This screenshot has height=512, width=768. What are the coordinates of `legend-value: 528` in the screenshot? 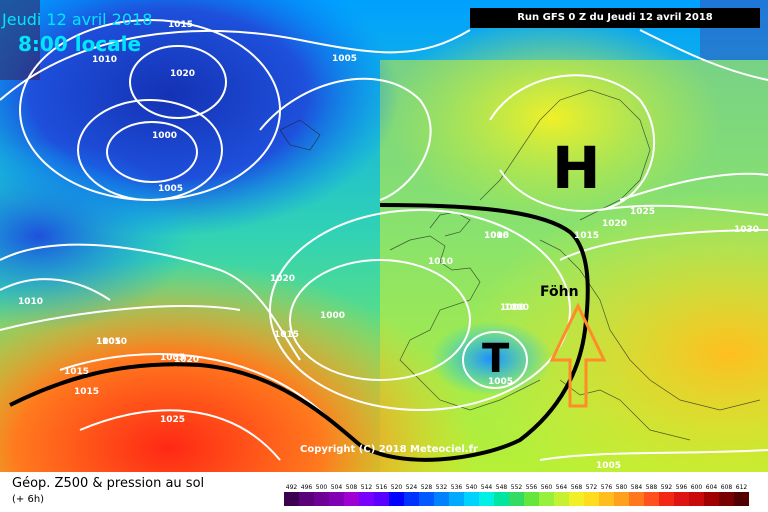 It's located at (427, 487).